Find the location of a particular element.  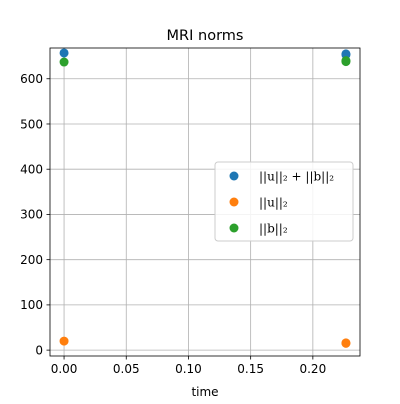

legend-frame is located at coordinates (284, 201).